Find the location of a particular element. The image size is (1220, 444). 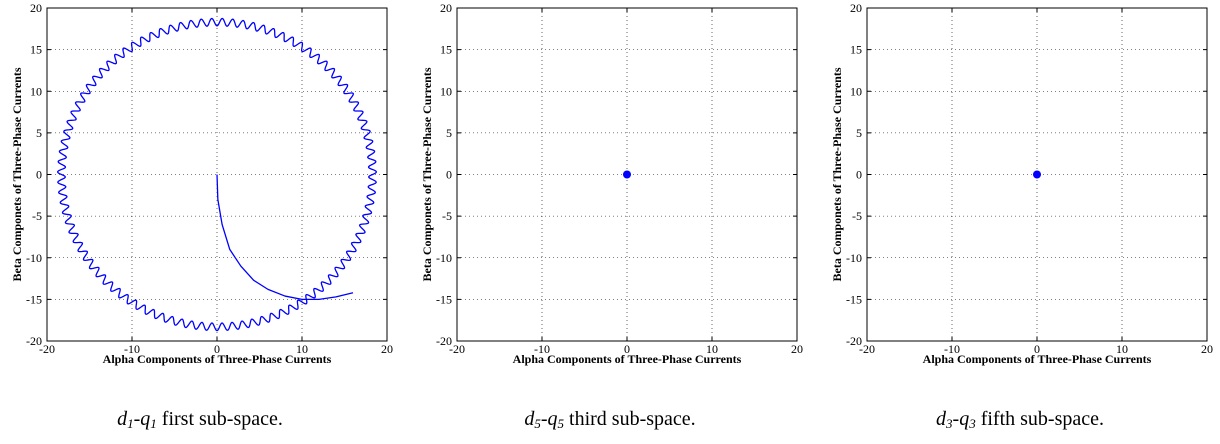

caption-3-d: d is located at coordinates (941, 419).